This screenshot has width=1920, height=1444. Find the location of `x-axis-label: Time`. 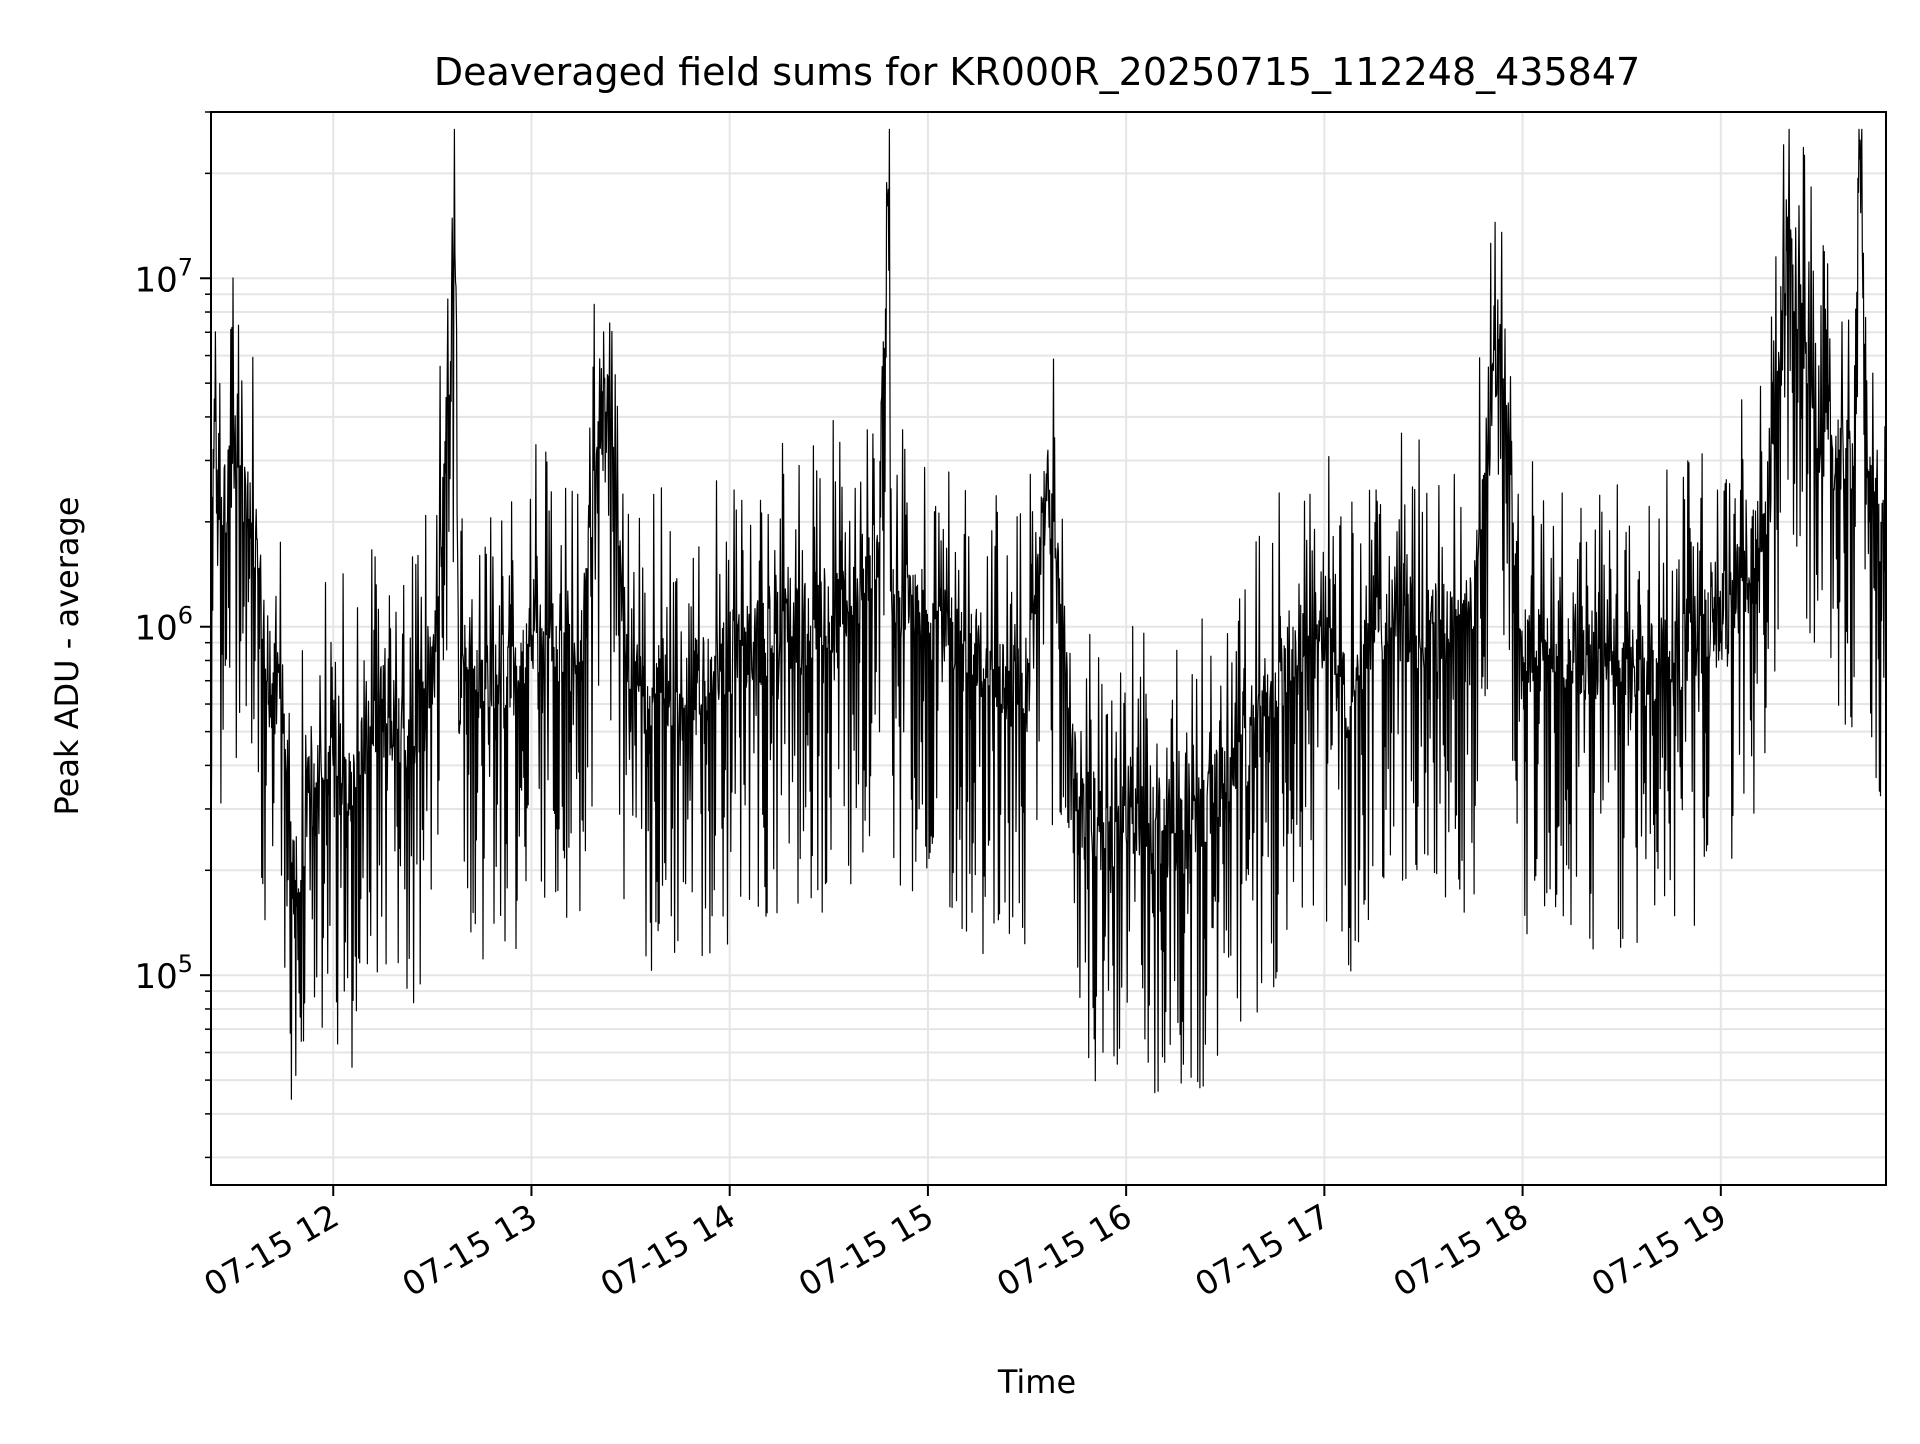

x-axis-label: Time is located at coordinates (1036, 1382).